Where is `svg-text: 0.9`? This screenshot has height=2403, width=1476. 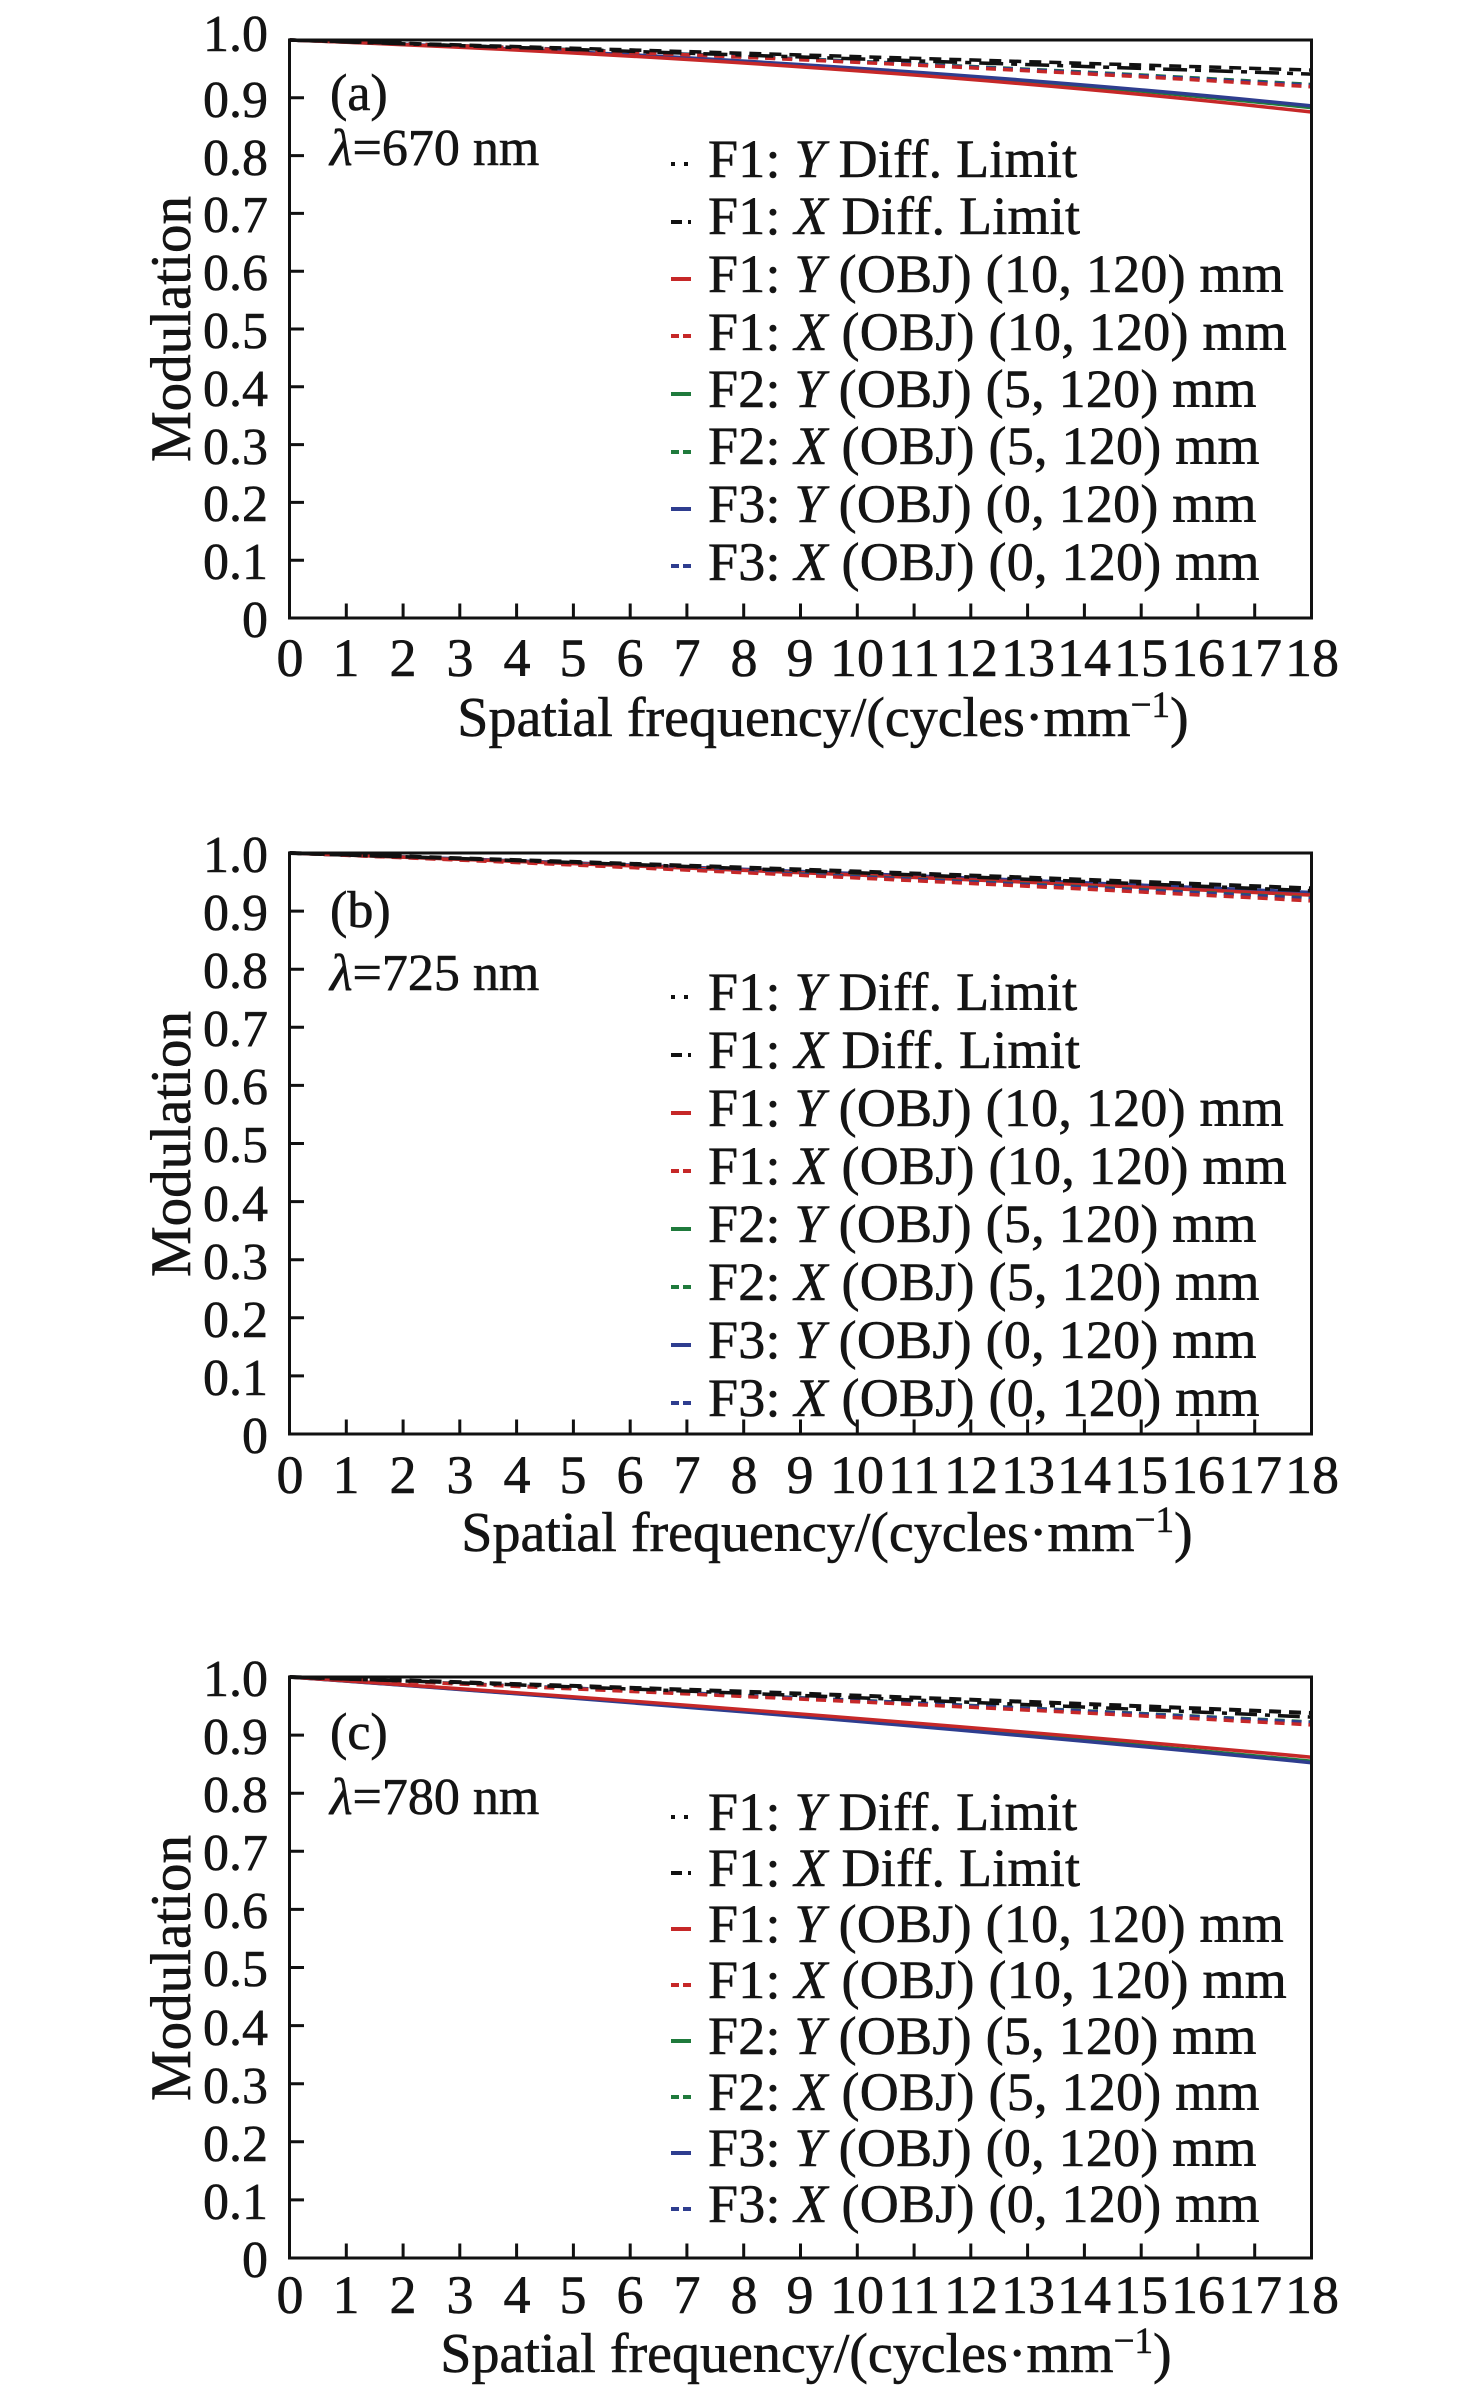
svg-text: 0.9 is located at coordinates (235, 1737).